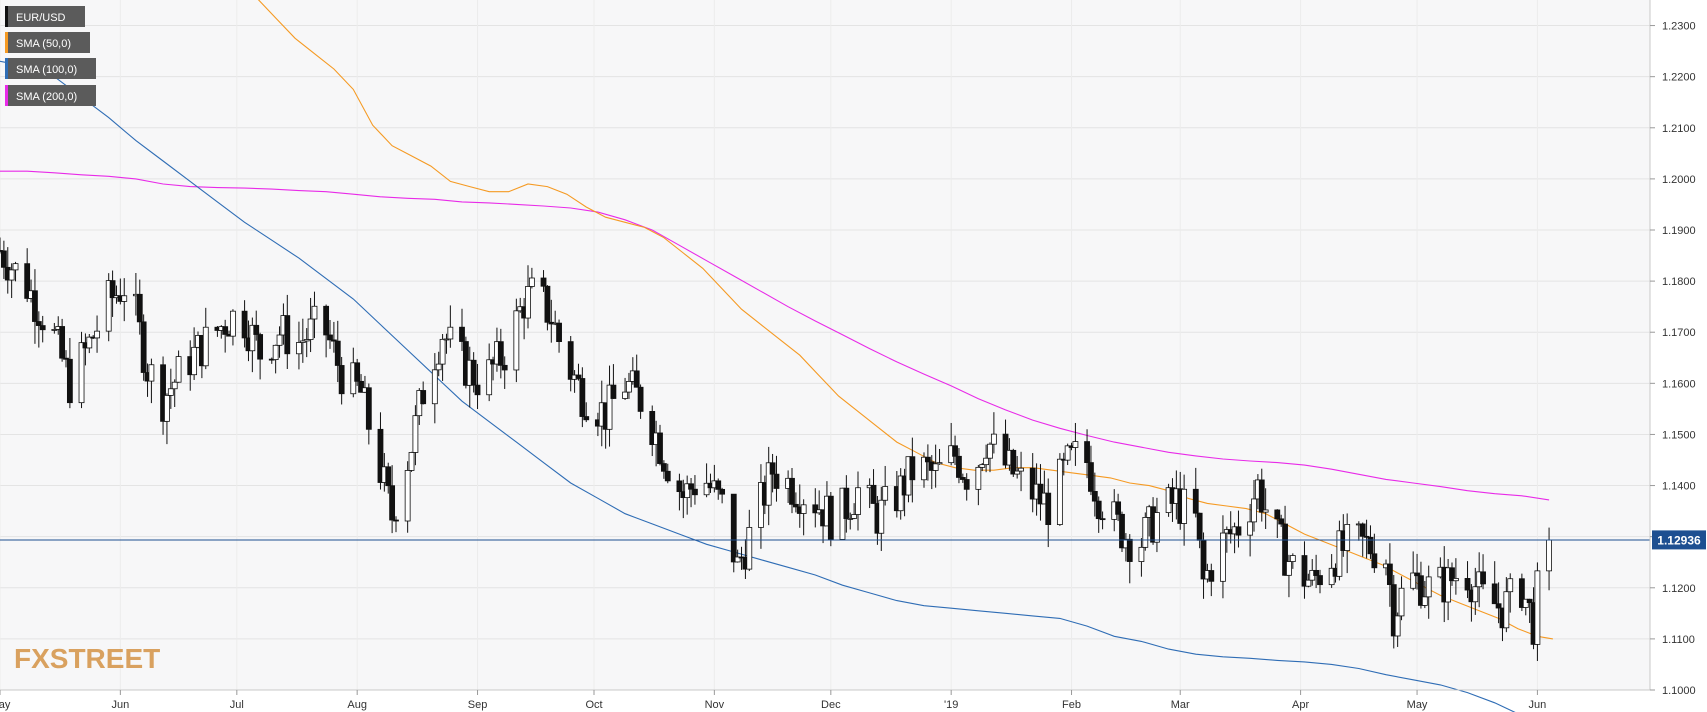  Describe the element at coordinates (1679, 691) in the screenshot. I see `y-tick-label: 1.1000` at that location.